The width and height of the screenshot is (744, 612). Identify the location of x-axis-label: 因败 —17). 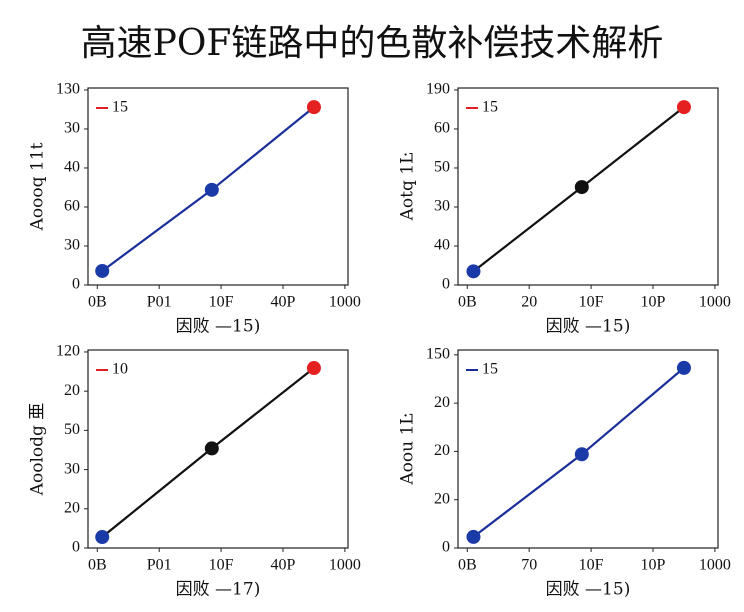
(218, 590).